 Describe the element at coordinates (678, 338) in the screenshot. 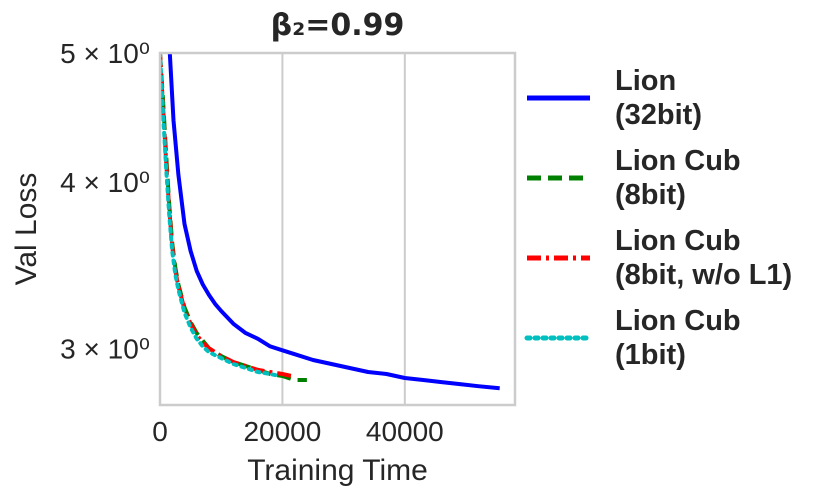

I see `legend-label: Lion Cub (1bit)` at that location.